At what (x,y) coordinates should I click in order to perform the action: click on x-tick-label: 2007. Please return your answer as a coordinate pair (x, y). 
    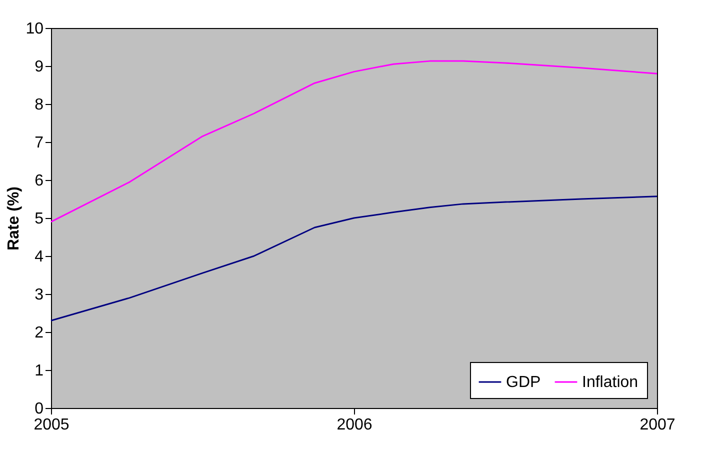
    Looking at the image, I should click on (658, 425).